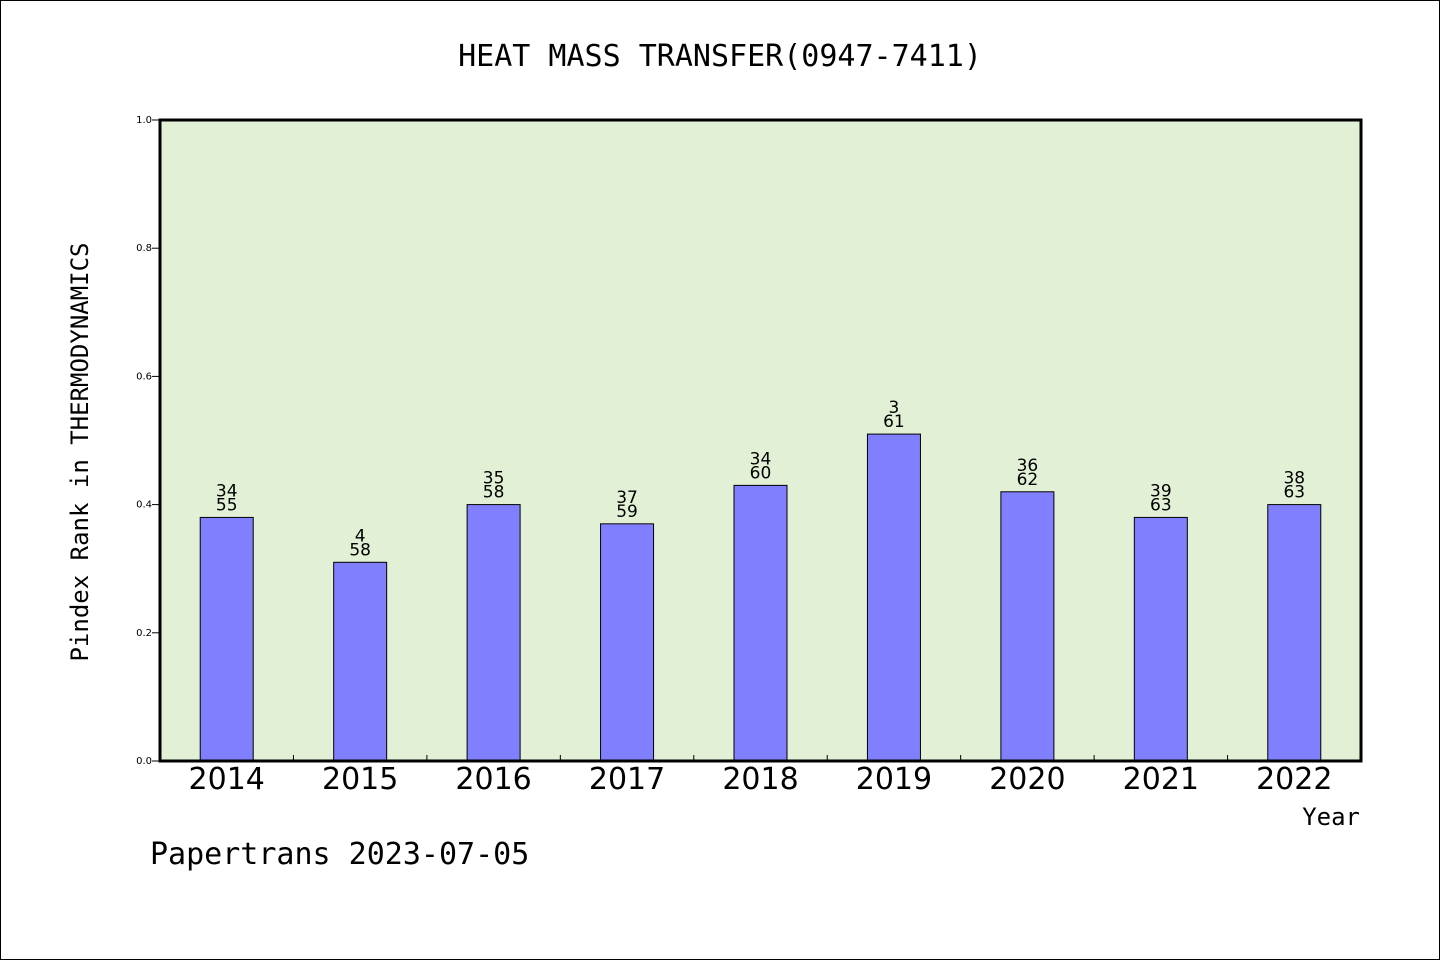  Describe the element at coordinates (627, 498) in the screenshot. I see `rank-label: 37` at that location.